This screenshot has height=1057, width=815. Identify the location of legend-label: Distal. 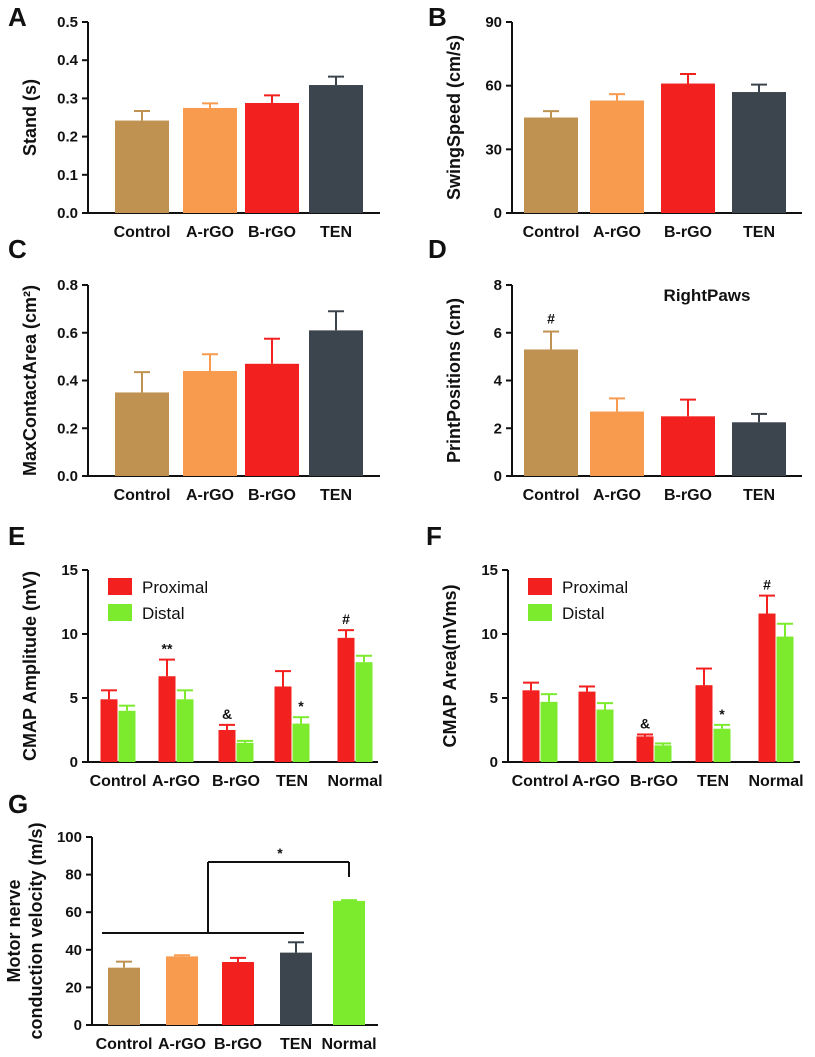
(583, 613).